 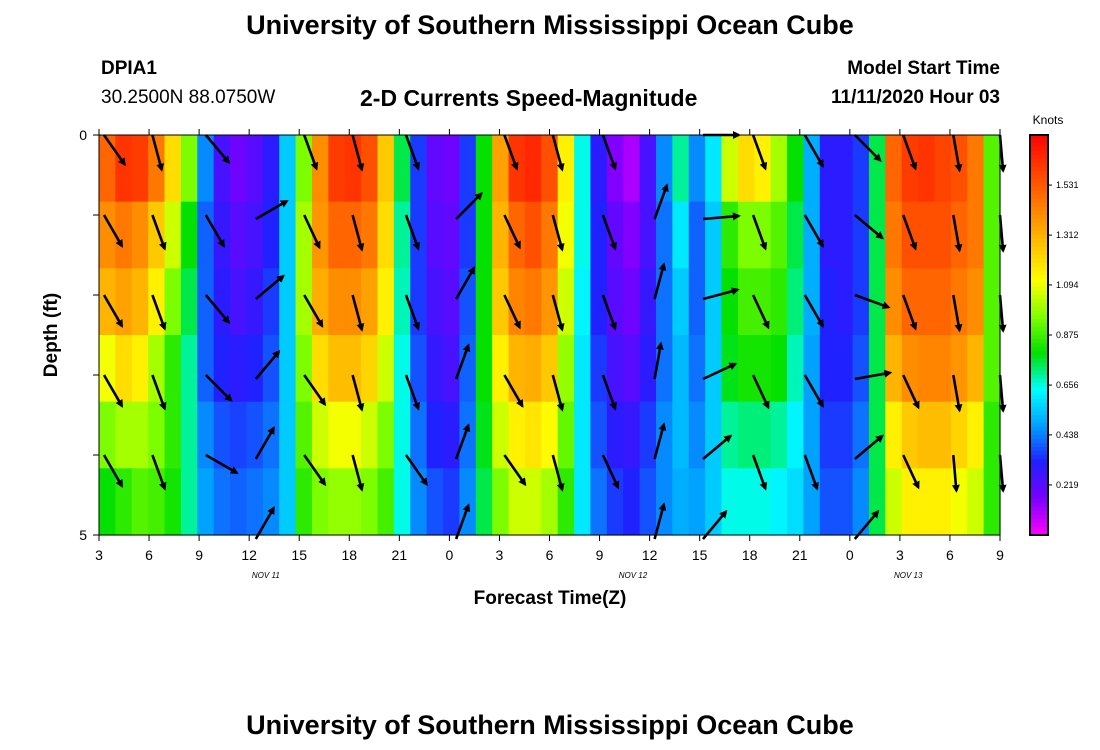 I want to click on x-tick-label: 6, so click(x=950, y=555).